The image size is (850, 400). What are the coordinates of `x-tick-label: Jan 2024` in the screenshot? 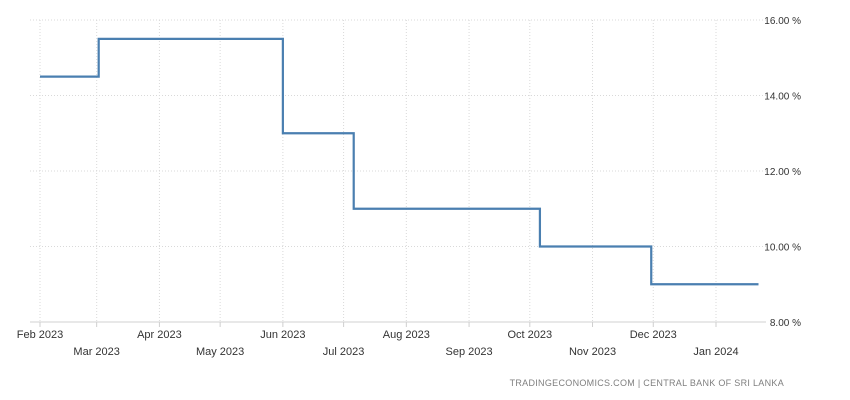 It's located at (715, 352).